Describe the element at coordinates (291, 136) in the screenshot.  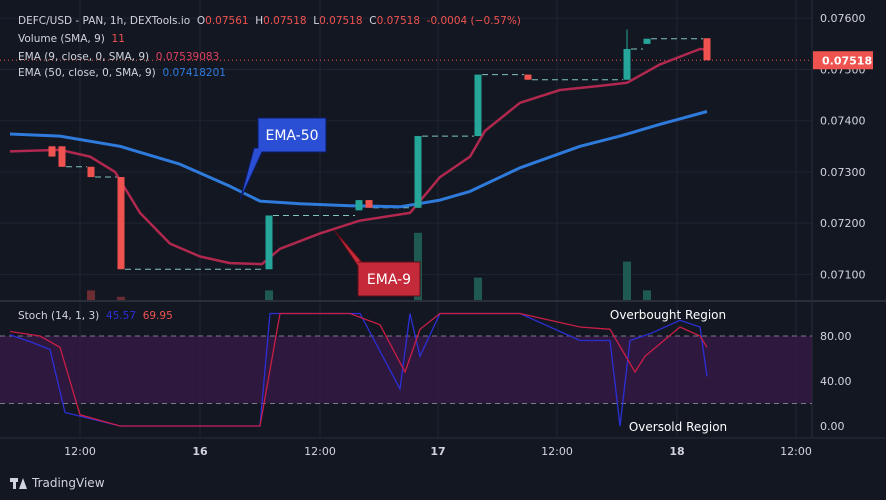
I see `ema50-callout-text: EMA-50` at that location.